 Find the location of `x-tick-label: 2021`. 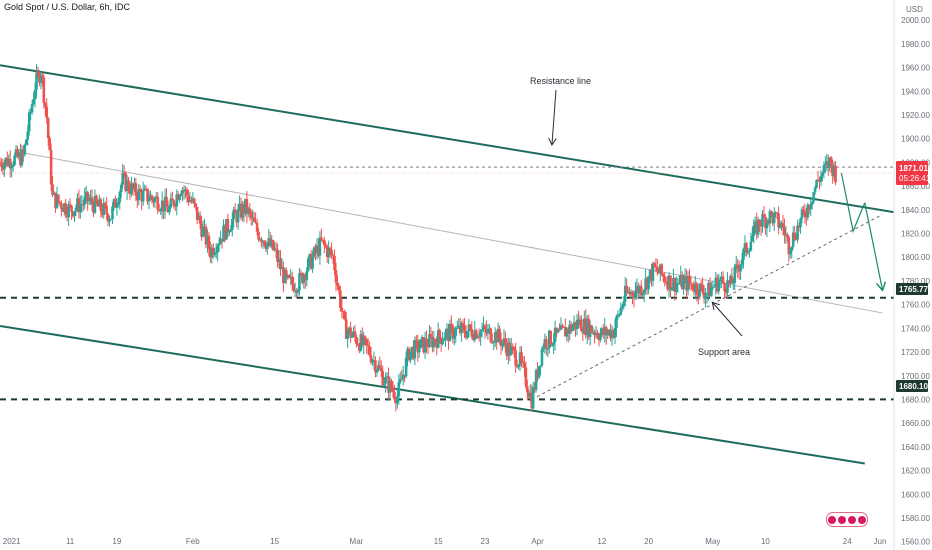

x-tick-label: 2021 is located at coordinates (12, 541).